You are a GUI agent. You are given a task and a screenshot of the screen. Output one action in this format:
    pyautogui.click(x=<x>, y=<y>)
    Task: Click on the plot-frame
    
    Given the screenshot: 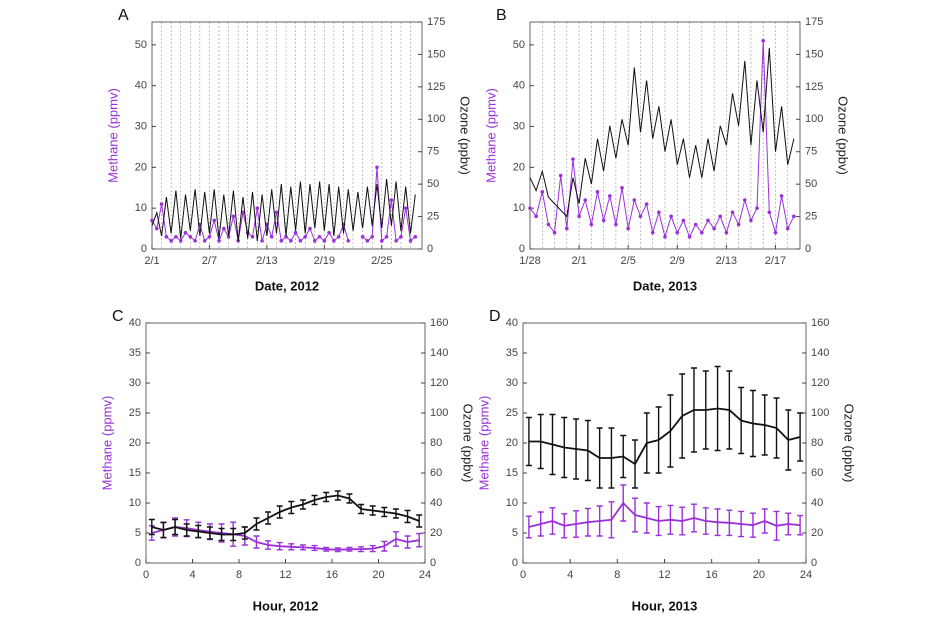 What is the action you would take?
    pyautogui.click(x=285, y=443)
    